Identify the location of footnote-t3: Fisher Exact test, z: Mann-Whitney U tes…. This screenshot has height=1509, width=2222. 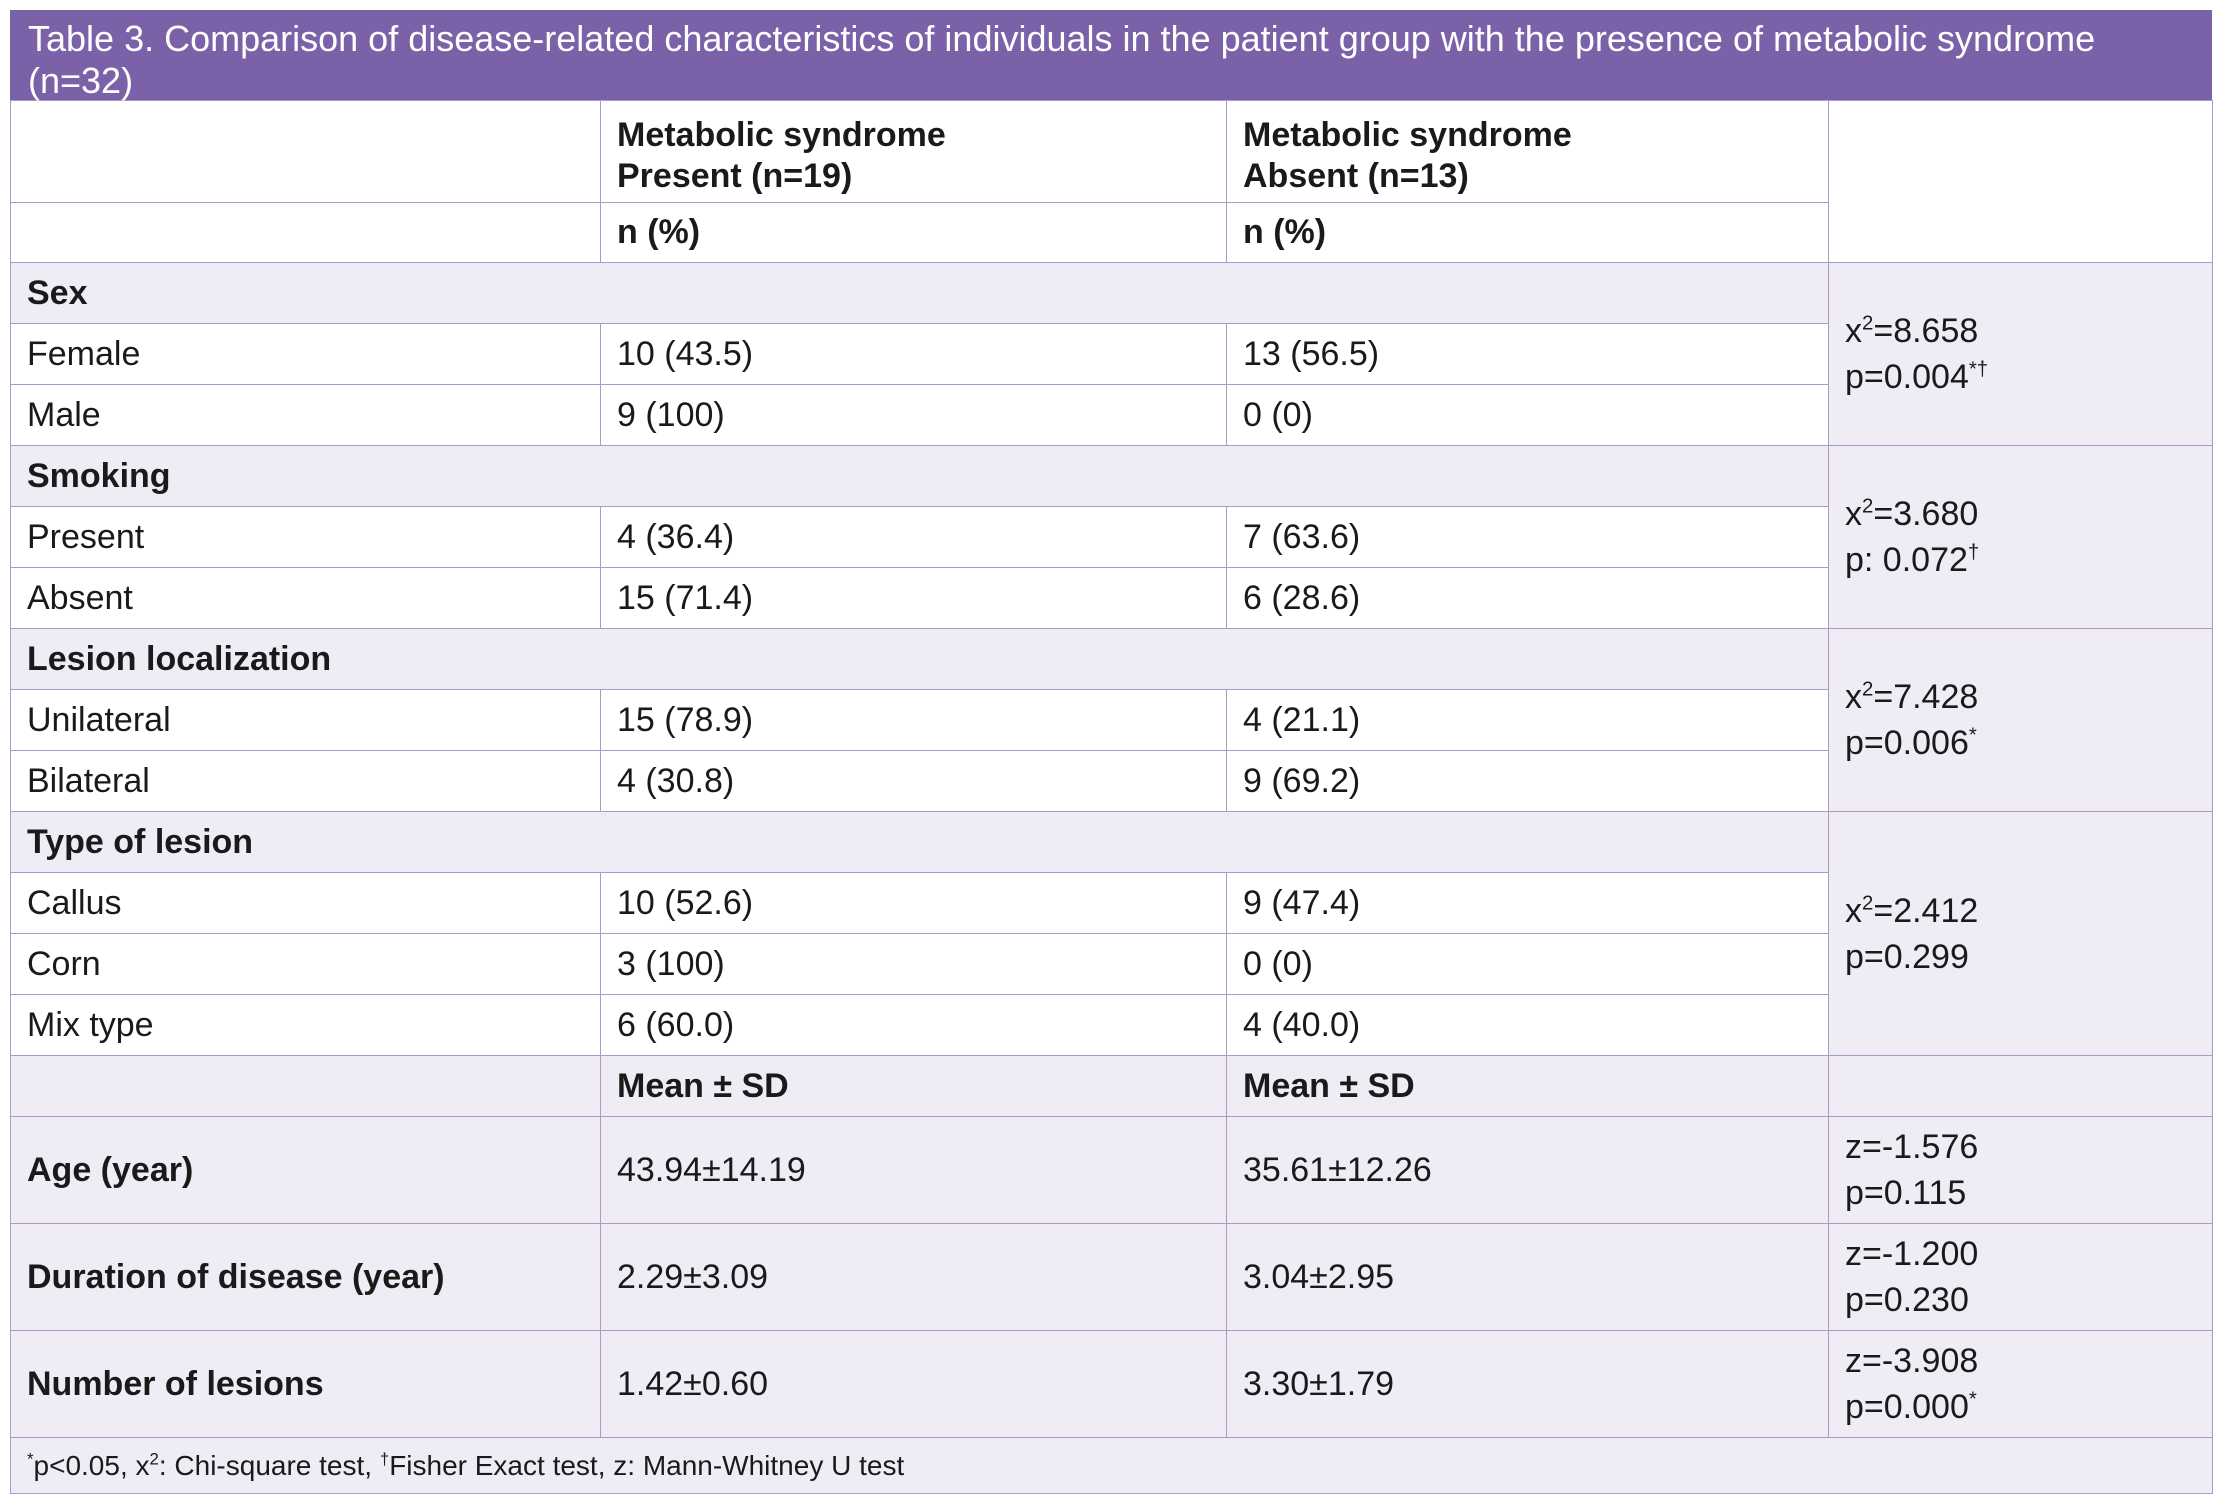
(647, 1465).